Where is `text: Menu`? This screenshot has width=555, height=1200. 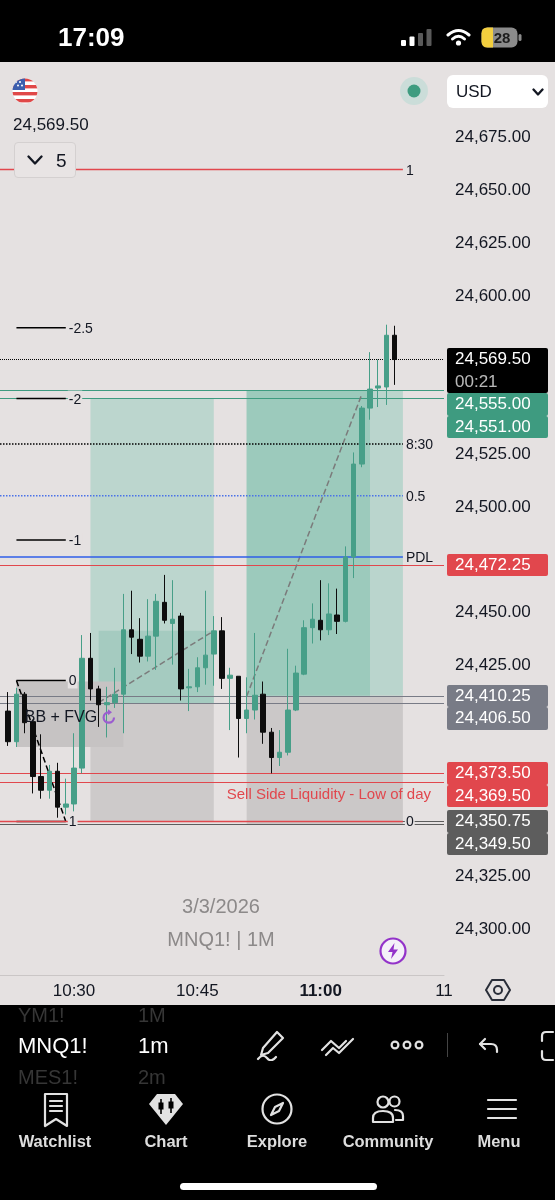
text: Menu is located at coordinates (499, 1140).